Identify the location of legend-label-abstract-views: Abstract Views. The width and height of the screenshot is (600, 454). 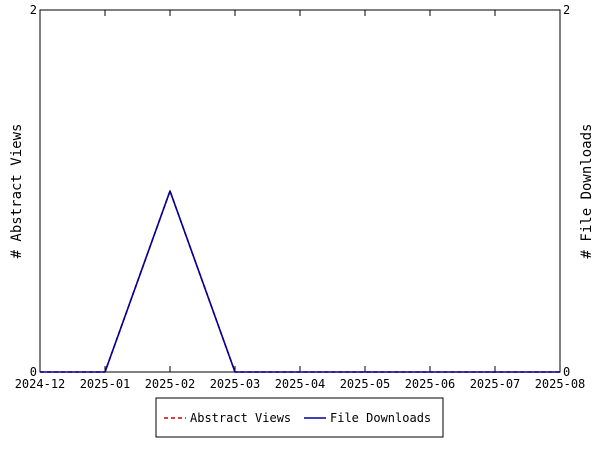
(240, 418).